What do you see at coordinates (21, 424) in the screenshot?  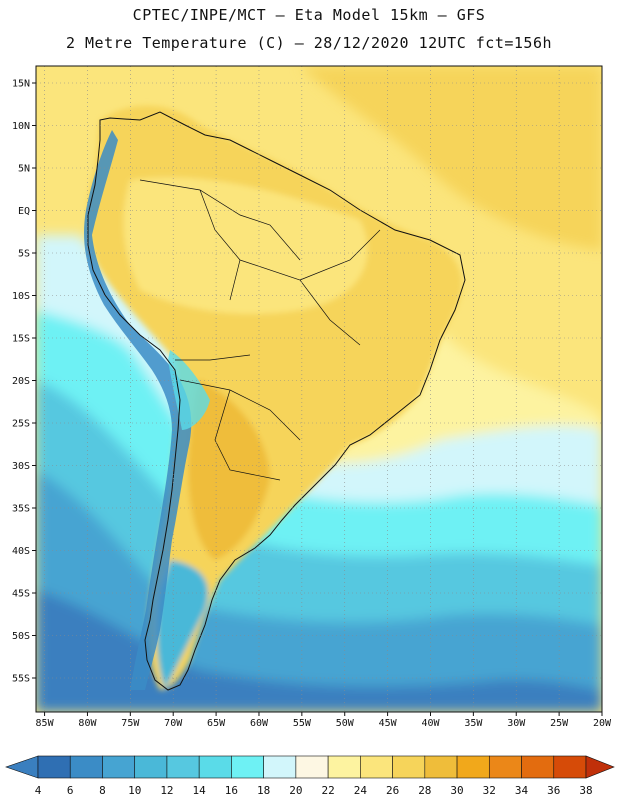 I see `y-tick-label: 25S` at bounding box center [21, 424].